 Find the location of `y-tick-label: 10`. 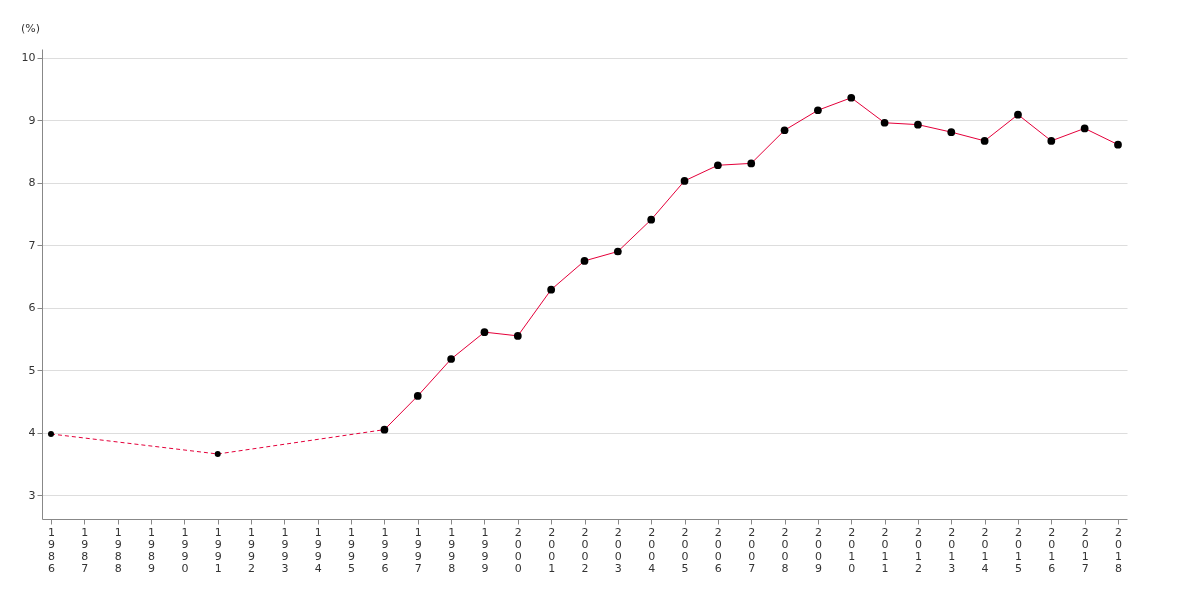

y-tick-label: 10 is located at coordinates (28, 58).